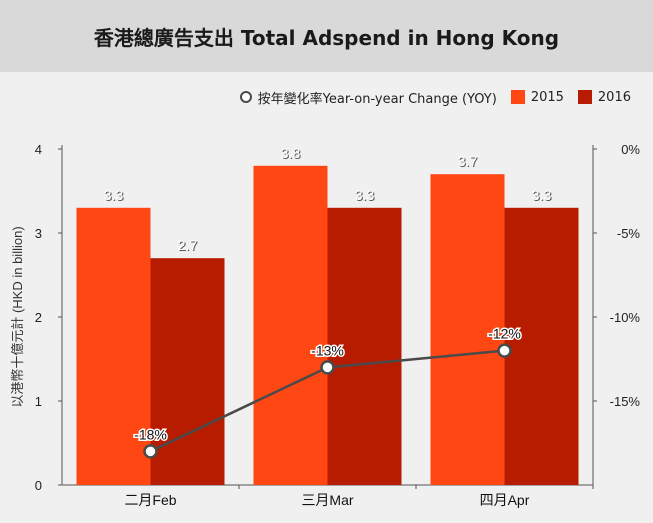 This screenshot has height=523, width=653. I want to click on legend-item-2016: 2016, so click(604, 97).